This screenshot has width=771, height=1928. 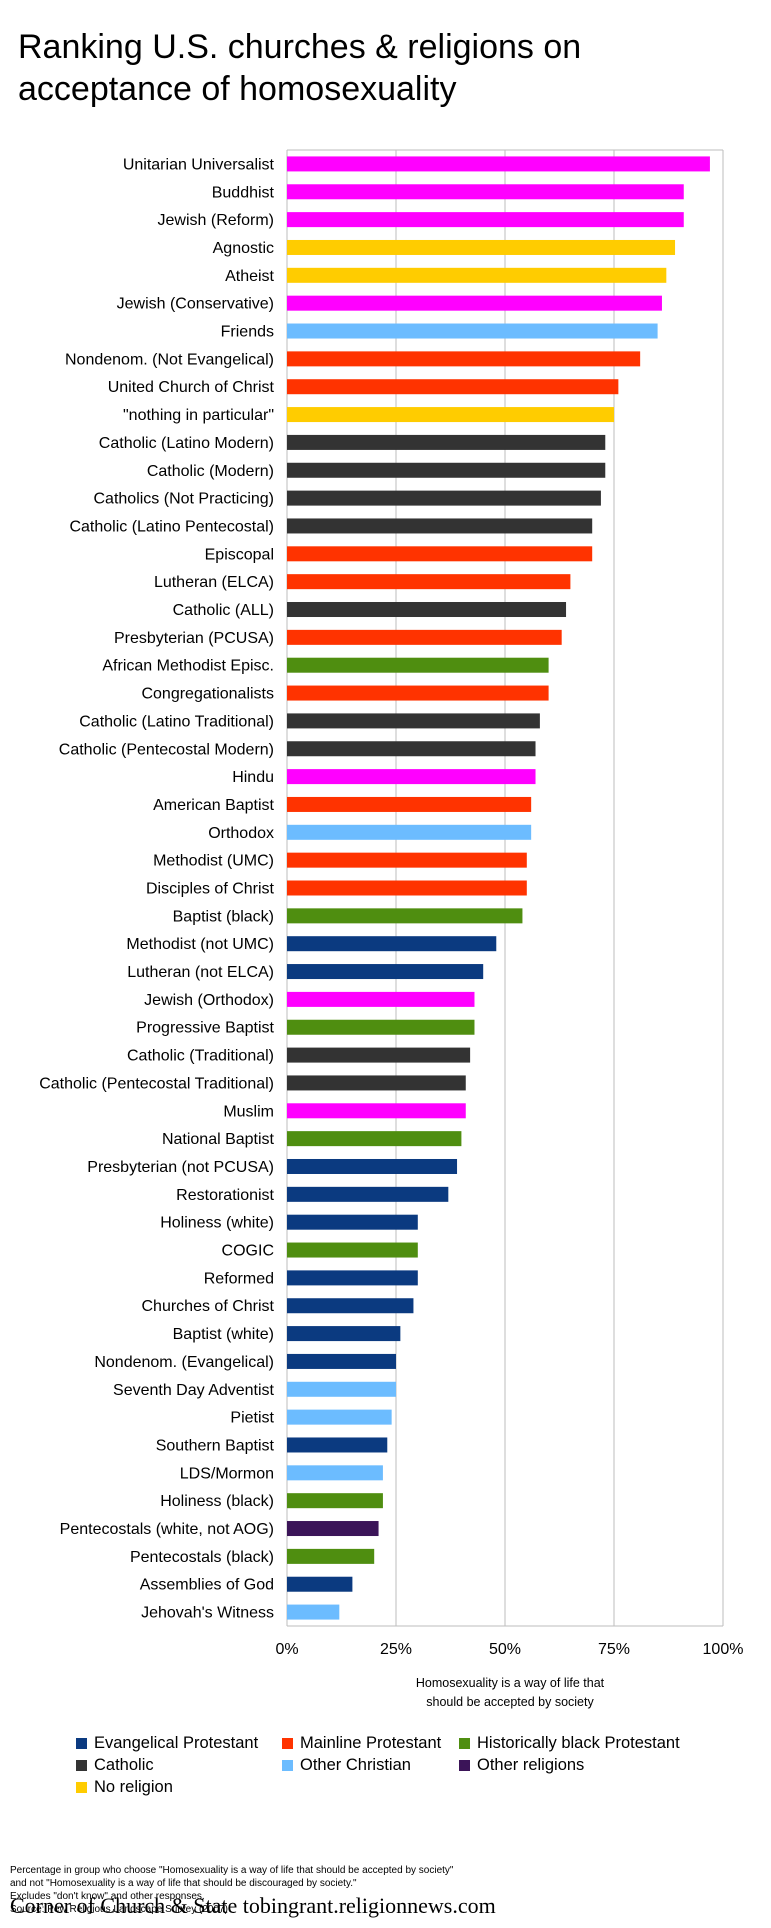 What do you see at coordinates (218, 1139) in the screenshot?
I see `category-label: National Baptist` at bounding box center [218, 1139].